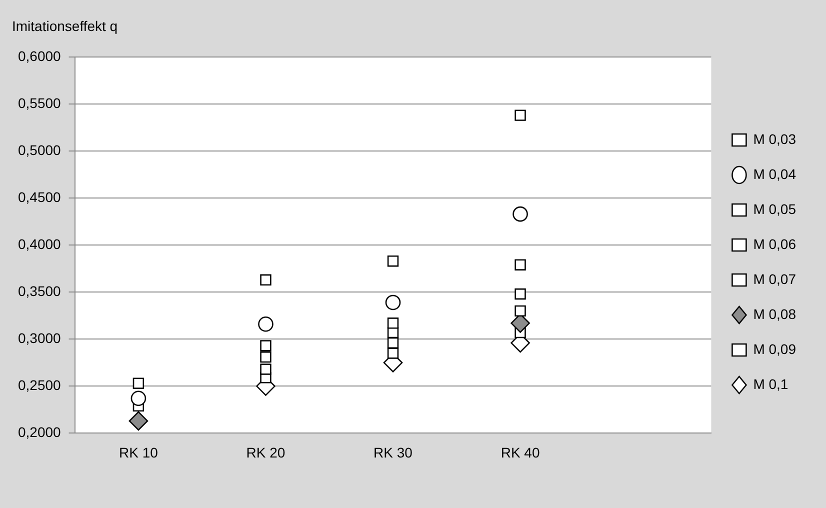  What do you see at coordinates (520, 452) in the screenshot?
I see `x-tick-label: RK 40` at bounding box center [520, 452].